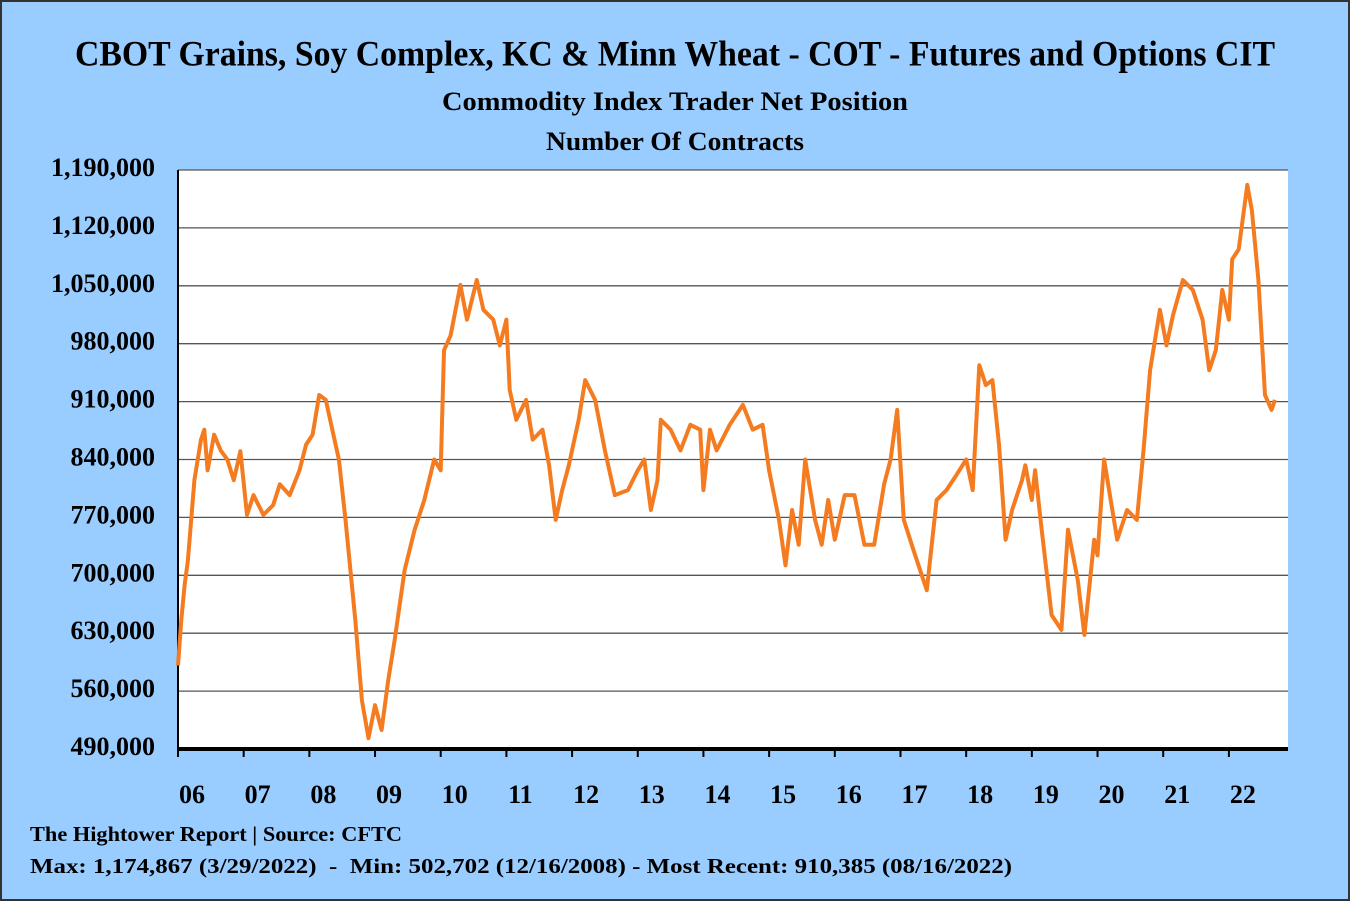  Describe the element at coordinates (258, 794) in the screenshot. I see `x-tick-label: 07` at that location.